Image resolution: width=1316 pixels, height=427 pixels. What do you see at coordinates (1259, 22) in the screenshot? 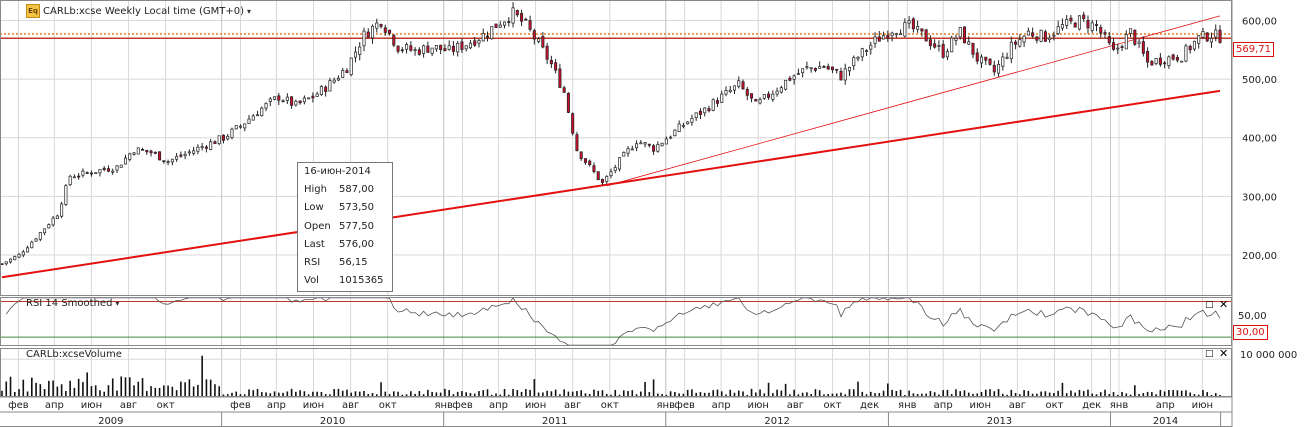
I see `y-tick-label: 600,00` at bounding box center [1259, 22].